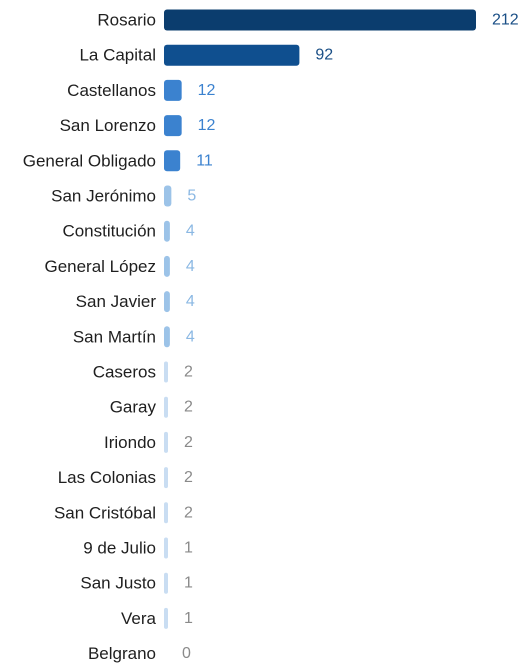  Describe the element at coordinates (191, 196) in the screenshot. I see `value-label: 5` at that location.